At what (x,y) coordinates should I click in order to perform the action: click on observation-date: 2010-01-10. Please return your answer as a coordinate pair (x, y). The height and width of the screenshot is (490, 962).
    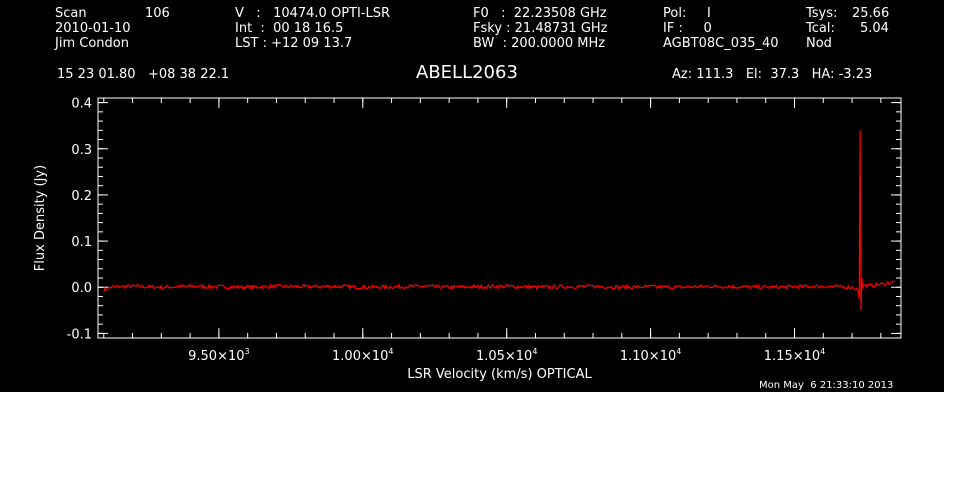
    Looking at the image, I should click on (93, 28).